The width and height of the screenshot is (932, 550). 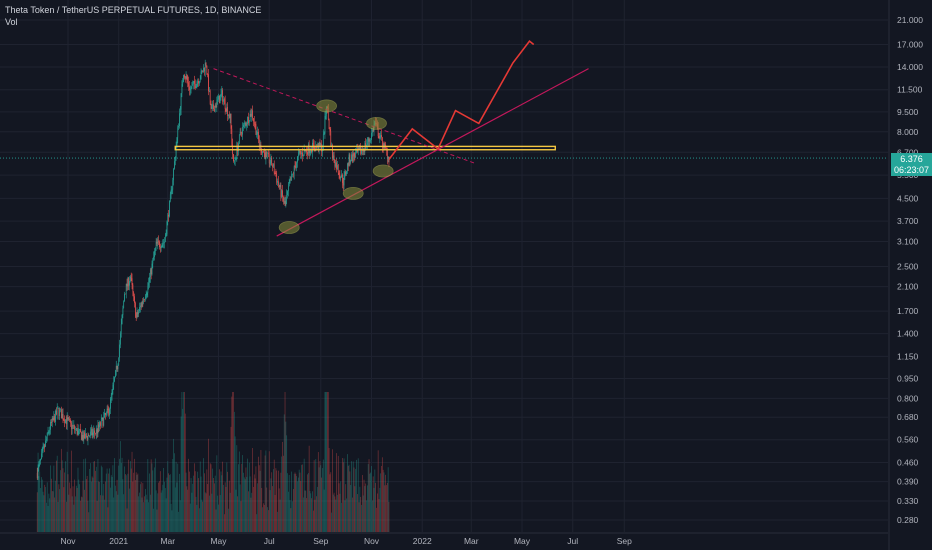 I want to click on y-tick-label: 2.100, so click(x=908, y=287).